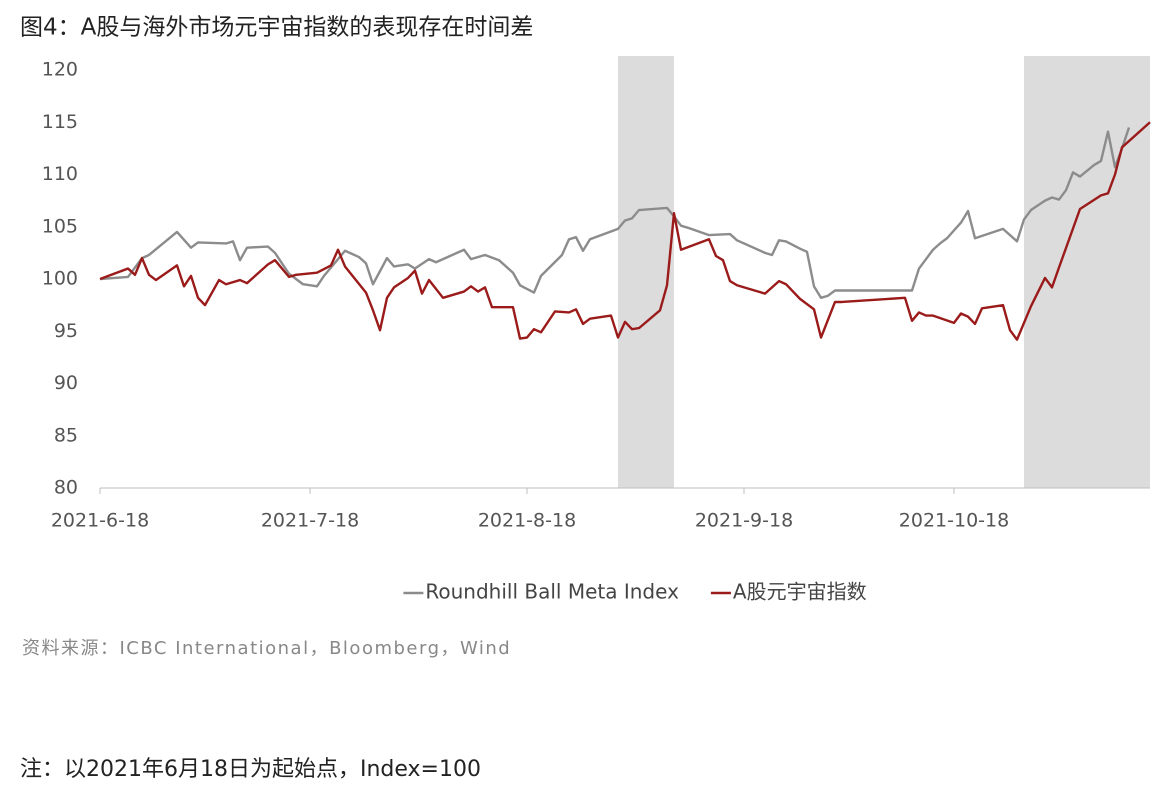  What do you see at coordinates (100, 521) in the screenshot?
I see `x-tick-label: 2021-6-18` at bounding box center [100, 521].